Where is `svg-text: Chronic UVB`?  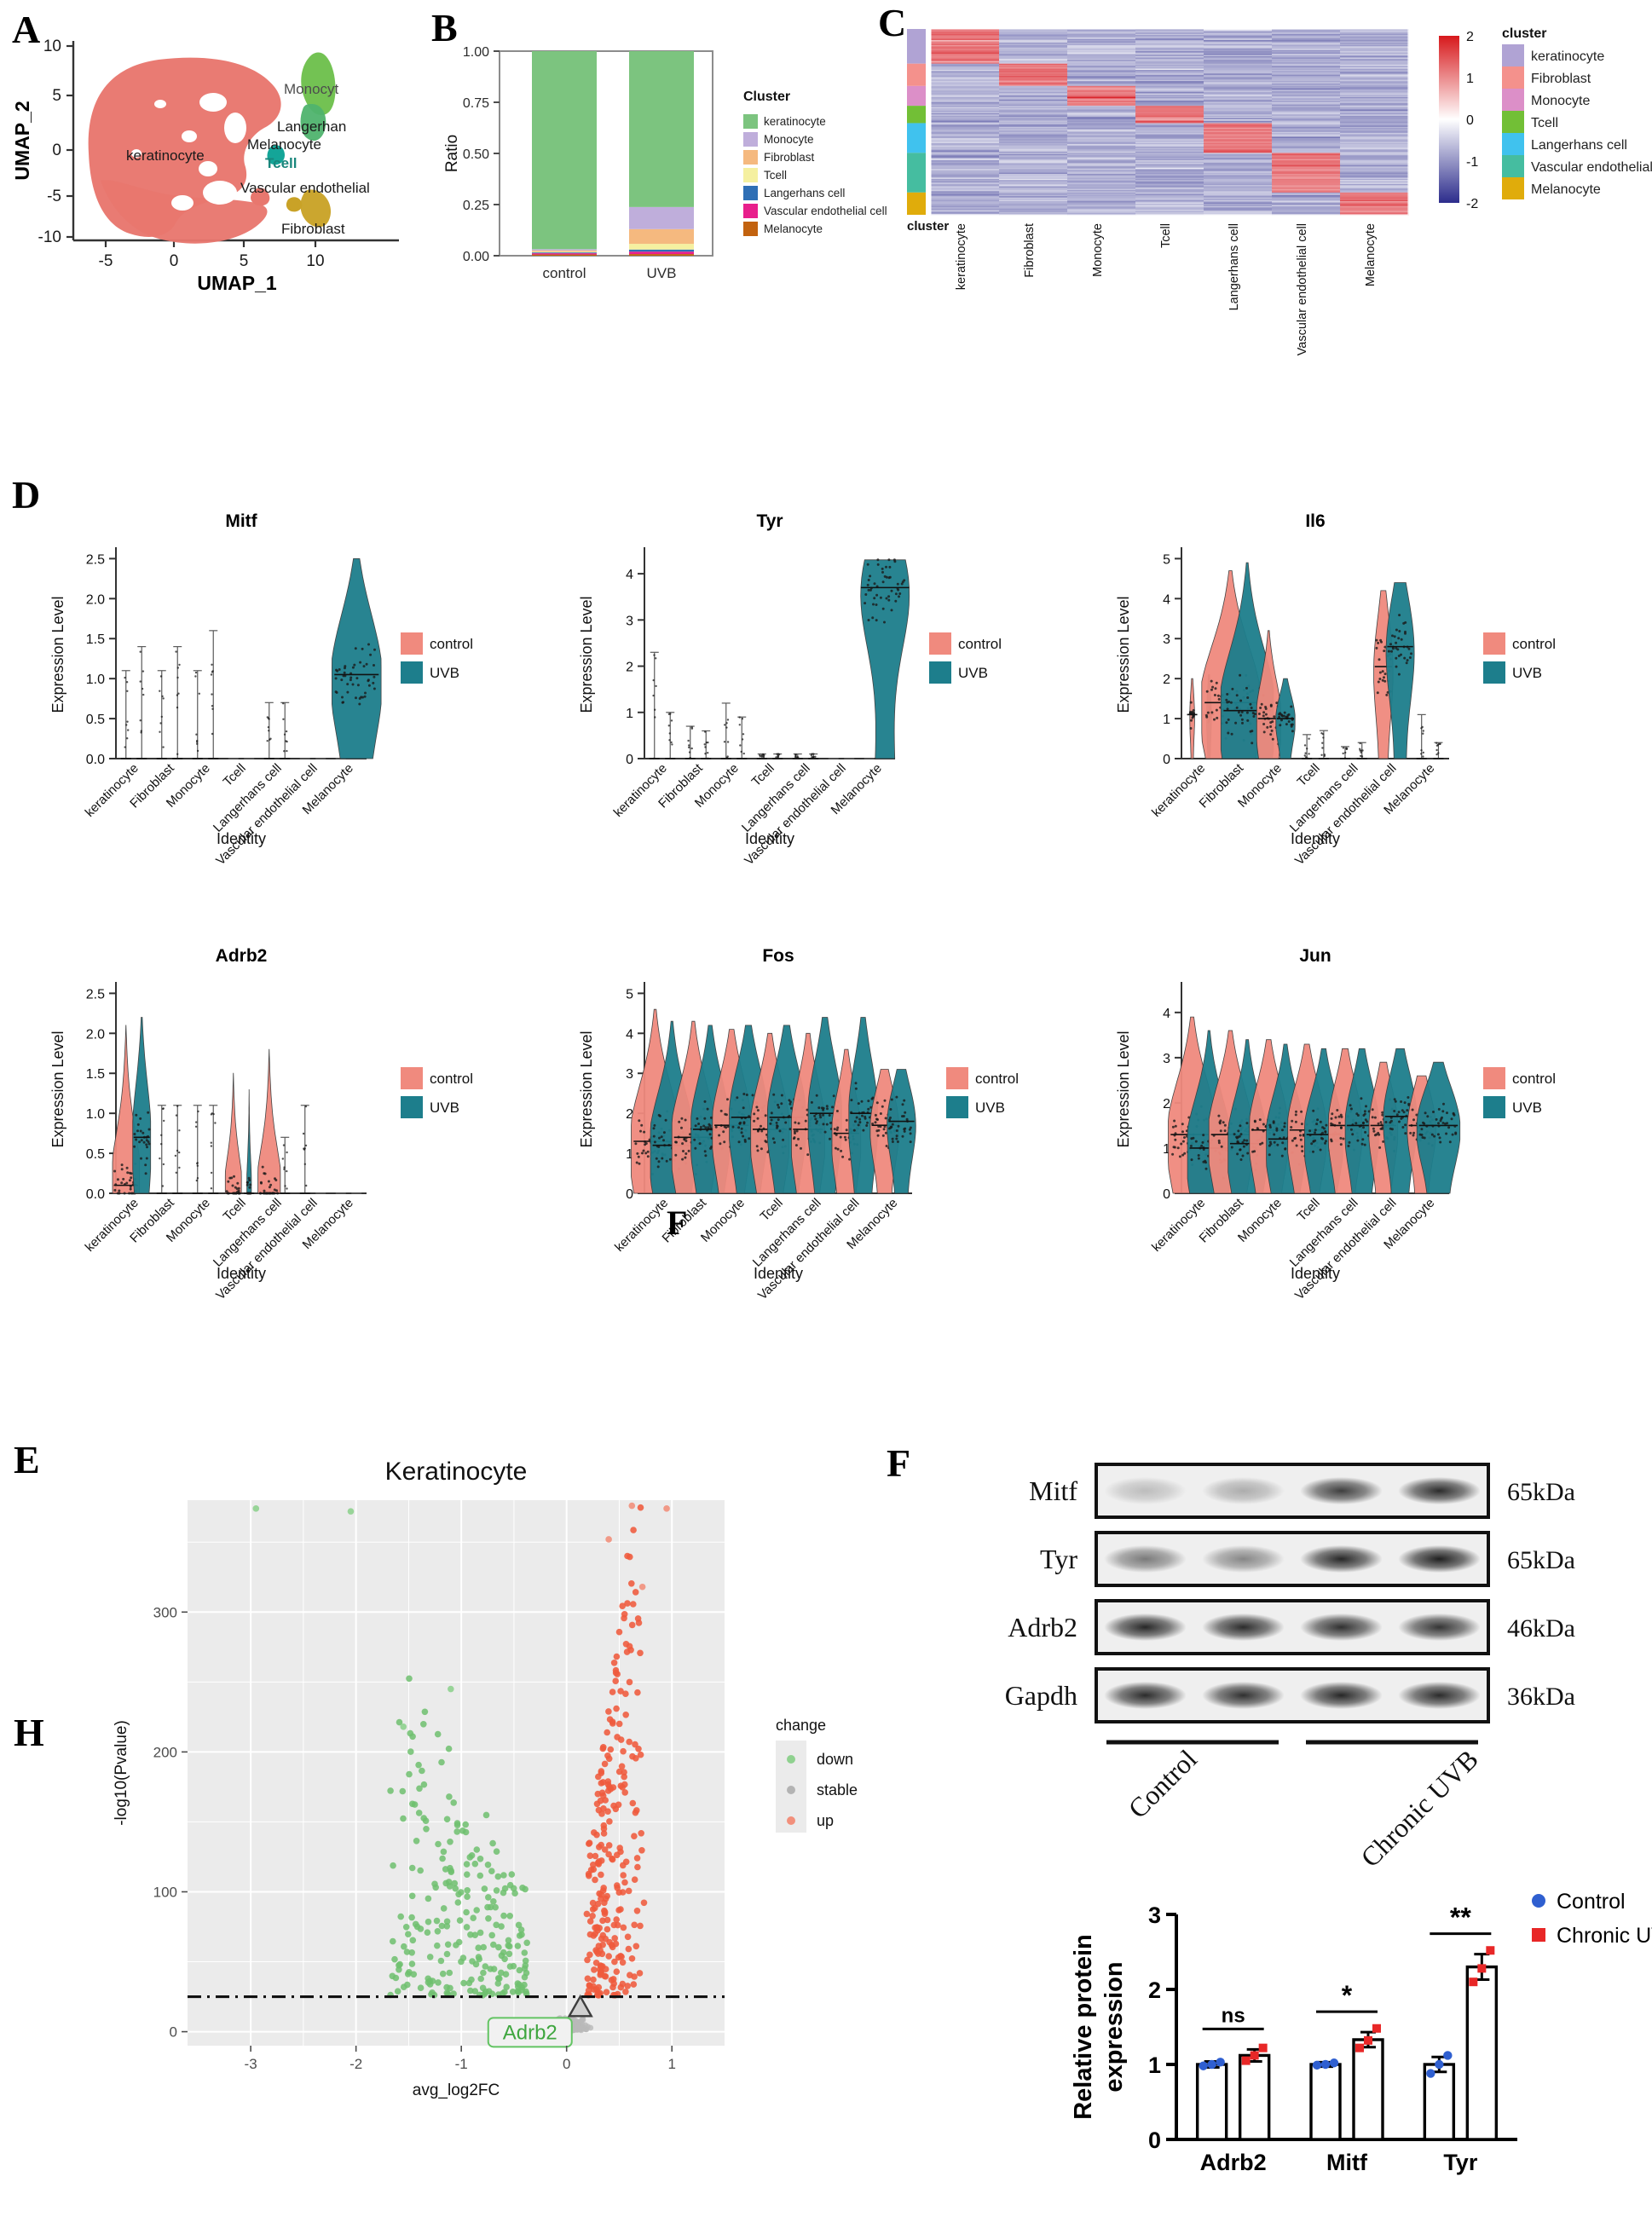
svg-text: Chronic UVB is located at coordinates (1604, 1936).